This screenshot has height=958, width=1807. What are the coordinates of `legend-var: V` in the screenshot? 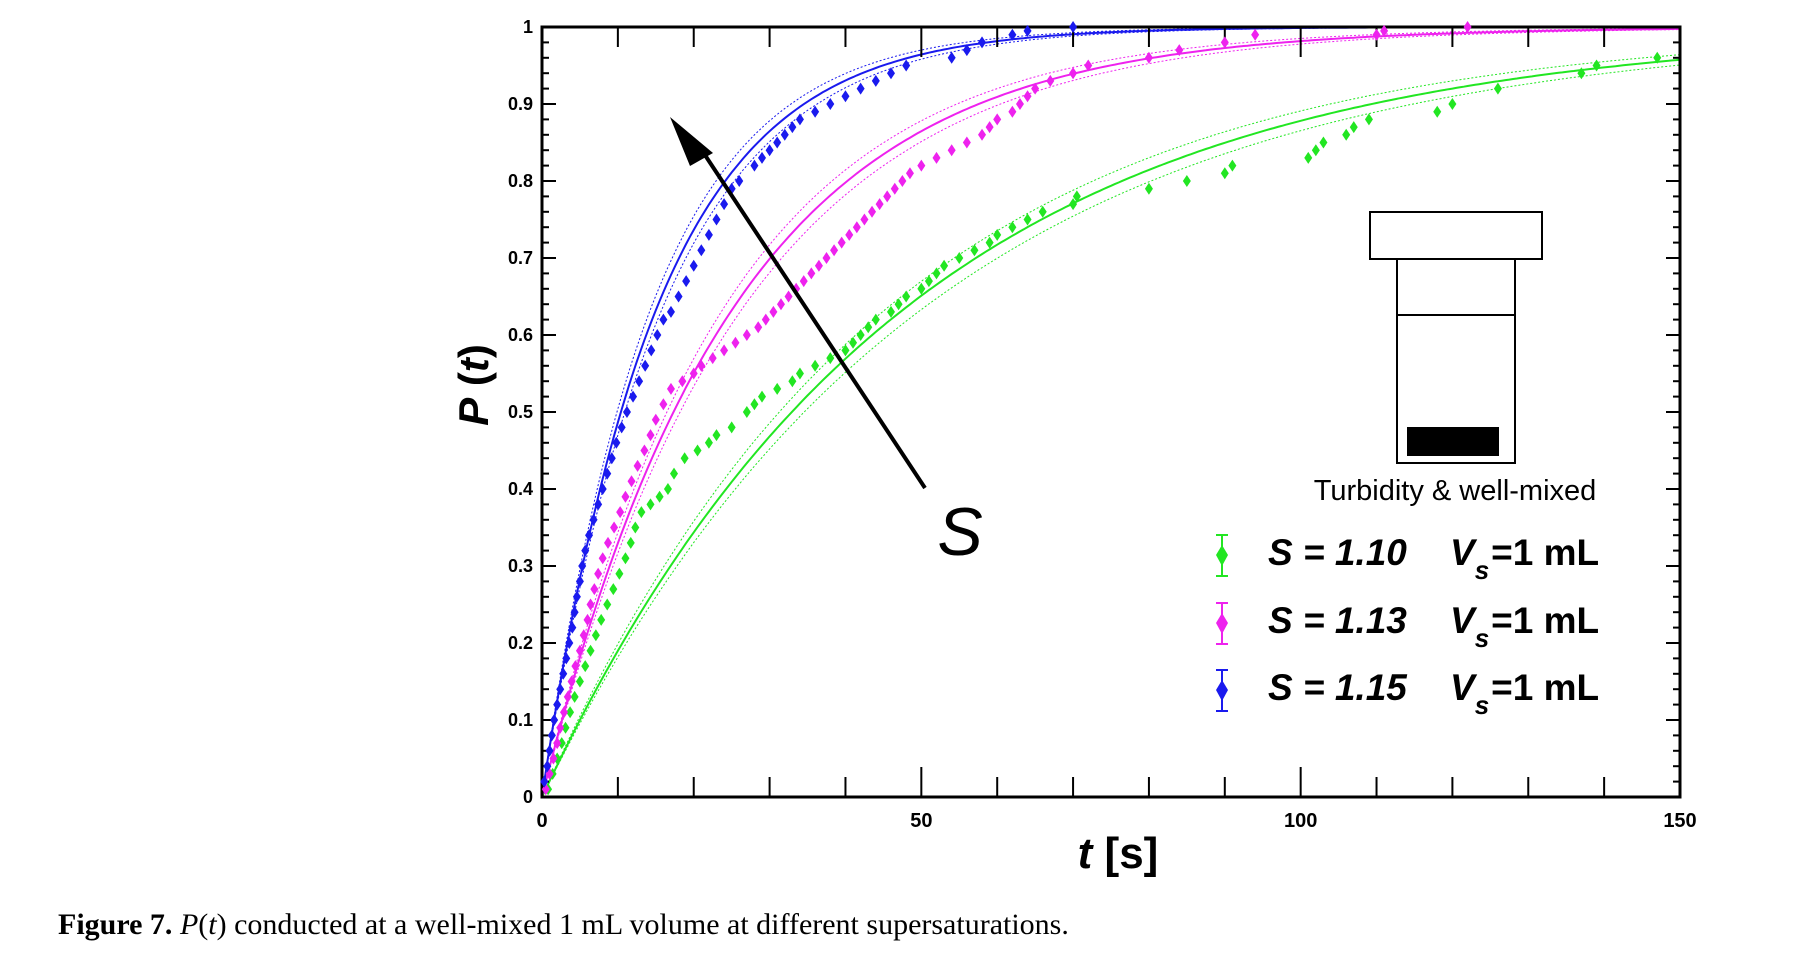 It's located at (1464, 620).